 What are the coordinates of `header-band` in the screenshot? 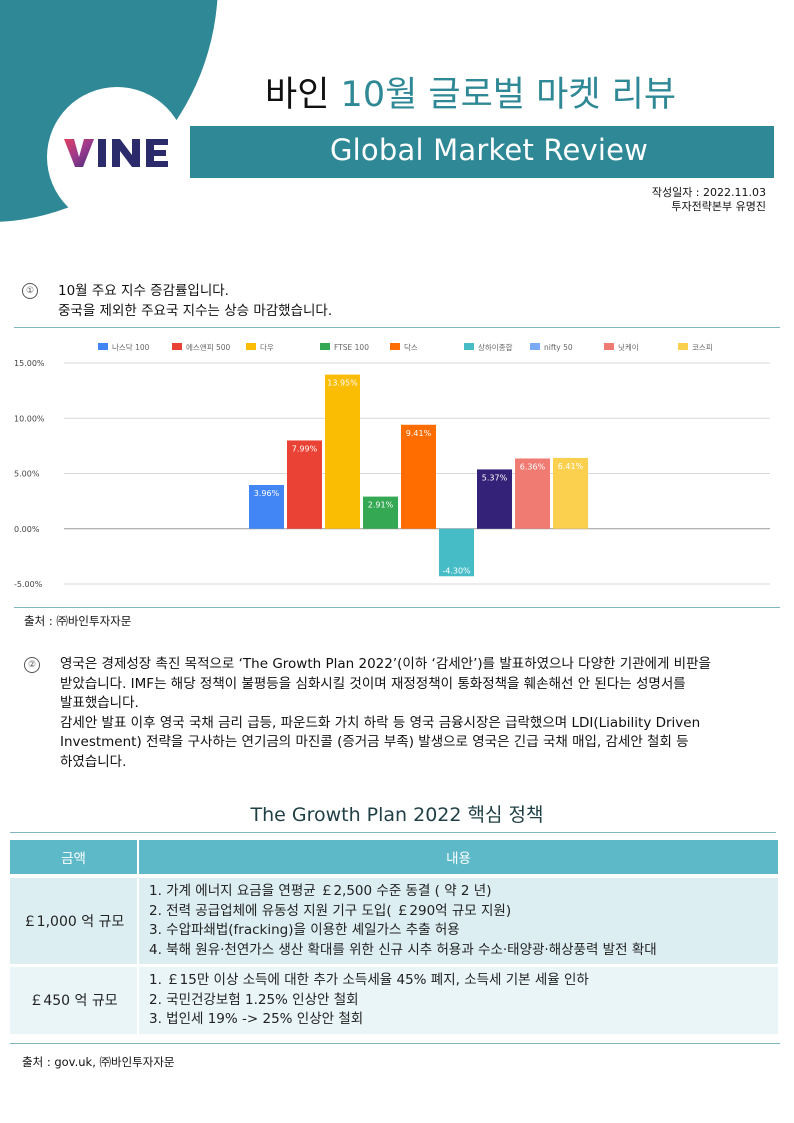 It's located at (482, 152).